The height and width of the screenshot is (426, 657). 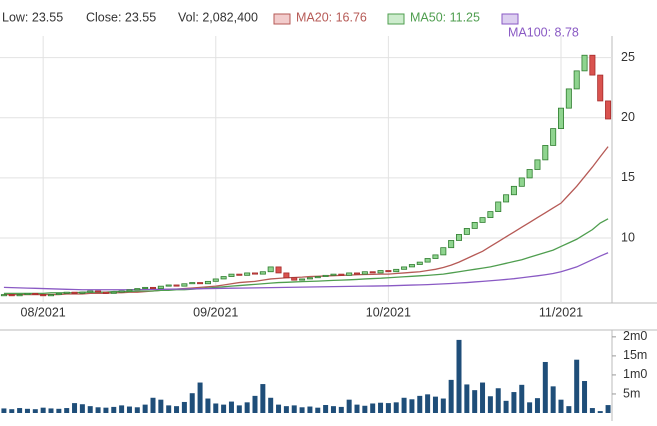 I want to click on volume-tick-label: 15m, so click(x=635, y=355).